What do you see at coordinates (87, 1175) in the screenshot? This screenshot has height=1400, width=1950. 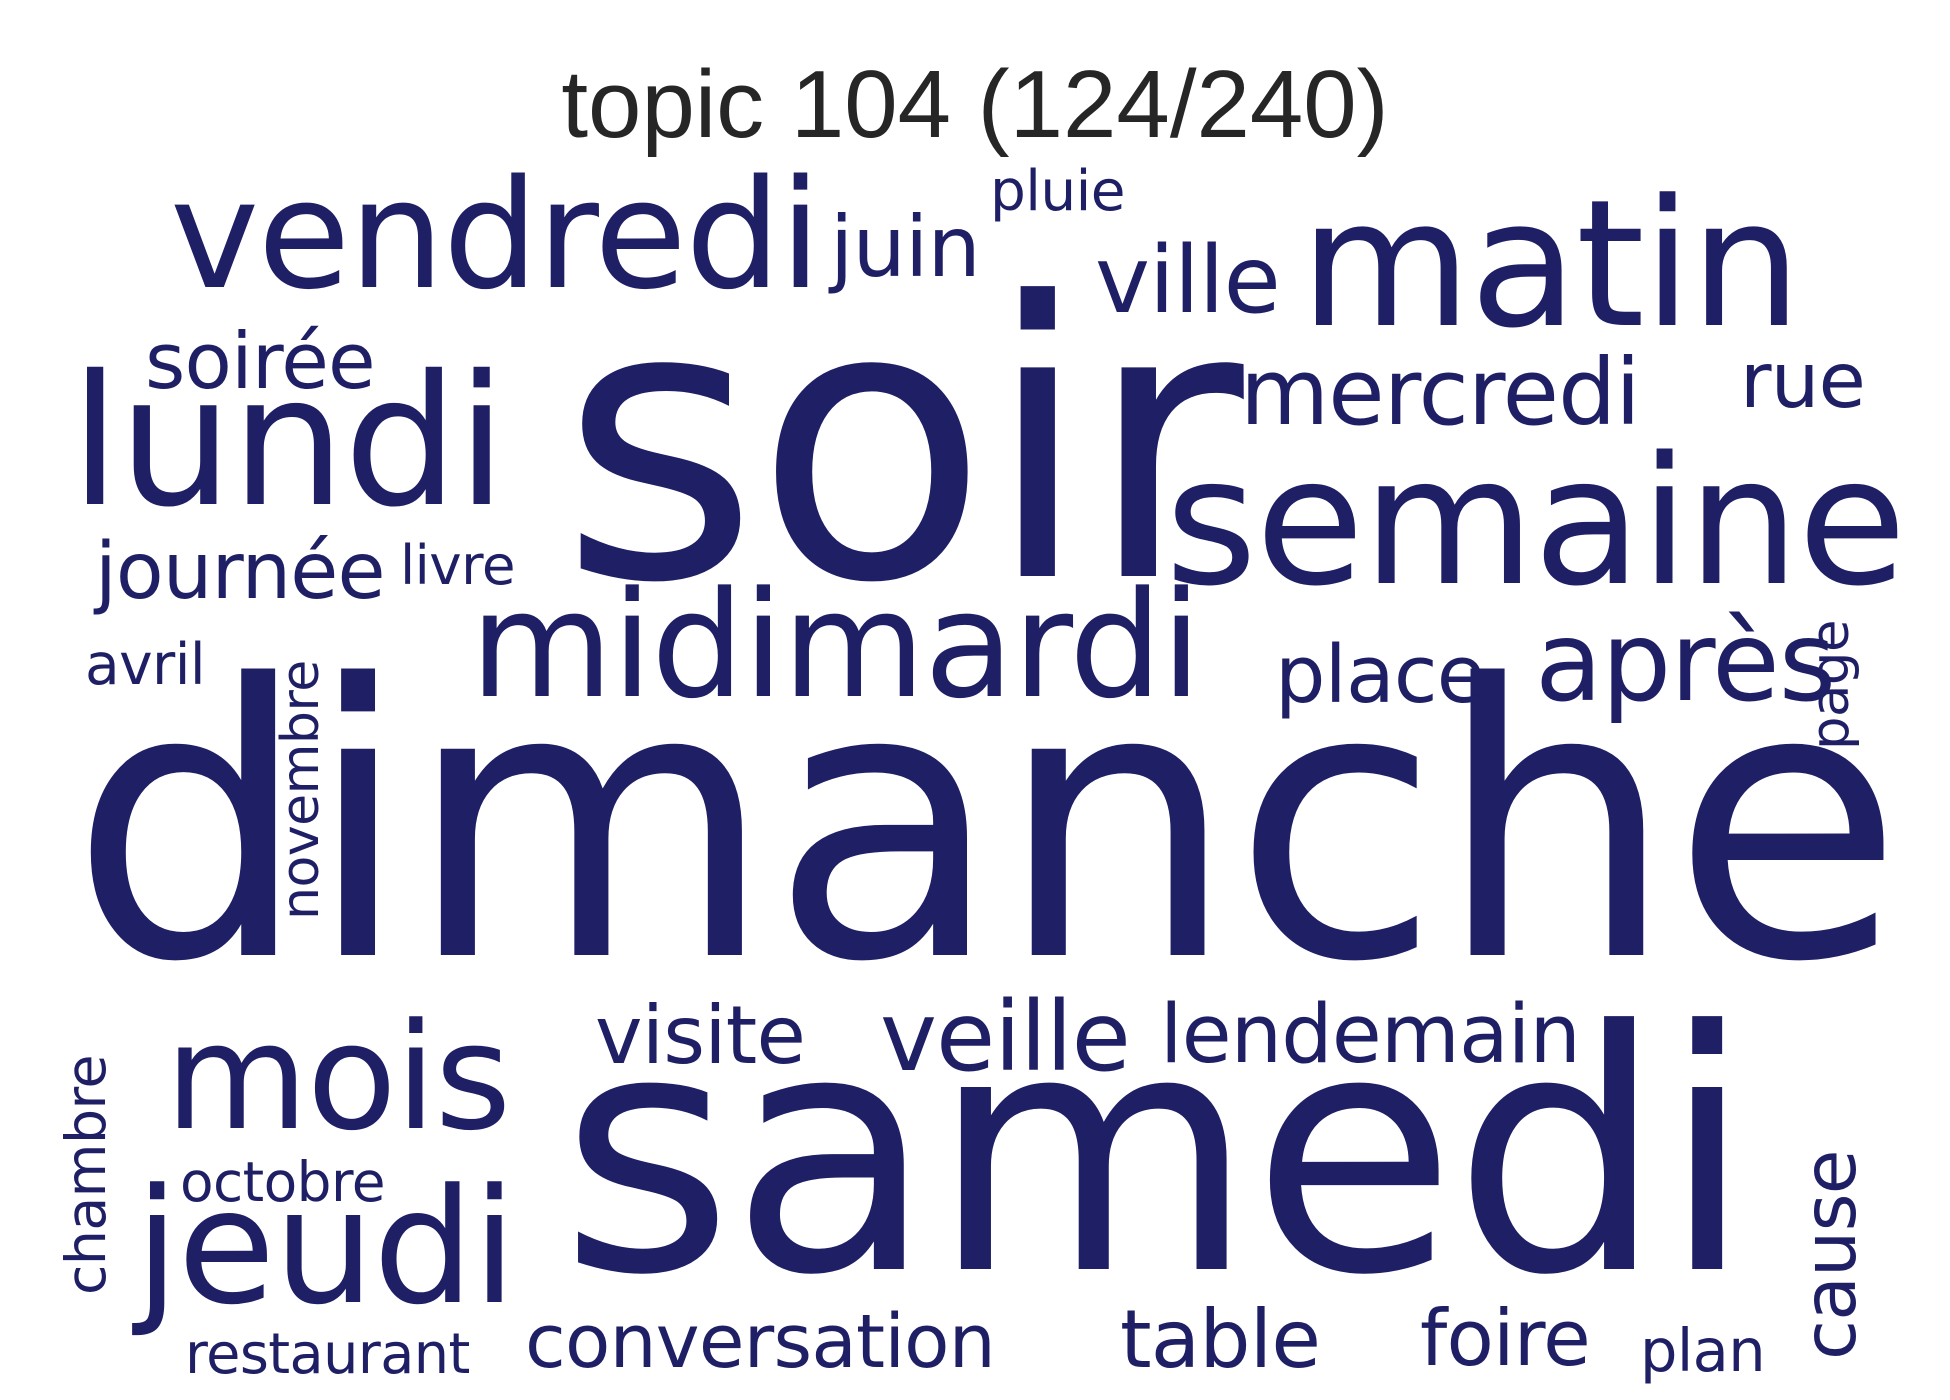 I see `word-chambre: chambre` at bounding box center [87, 1175].